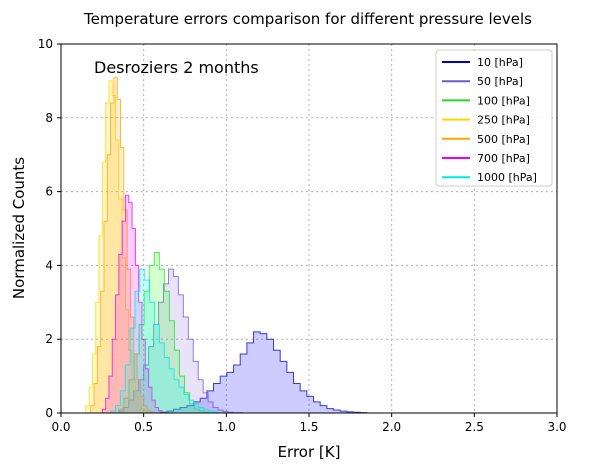  What do you see at coordinates (19, 228) in the screenshot?
I see `y-axis-label: Normalized Counts` at bounding box center [19, 228].